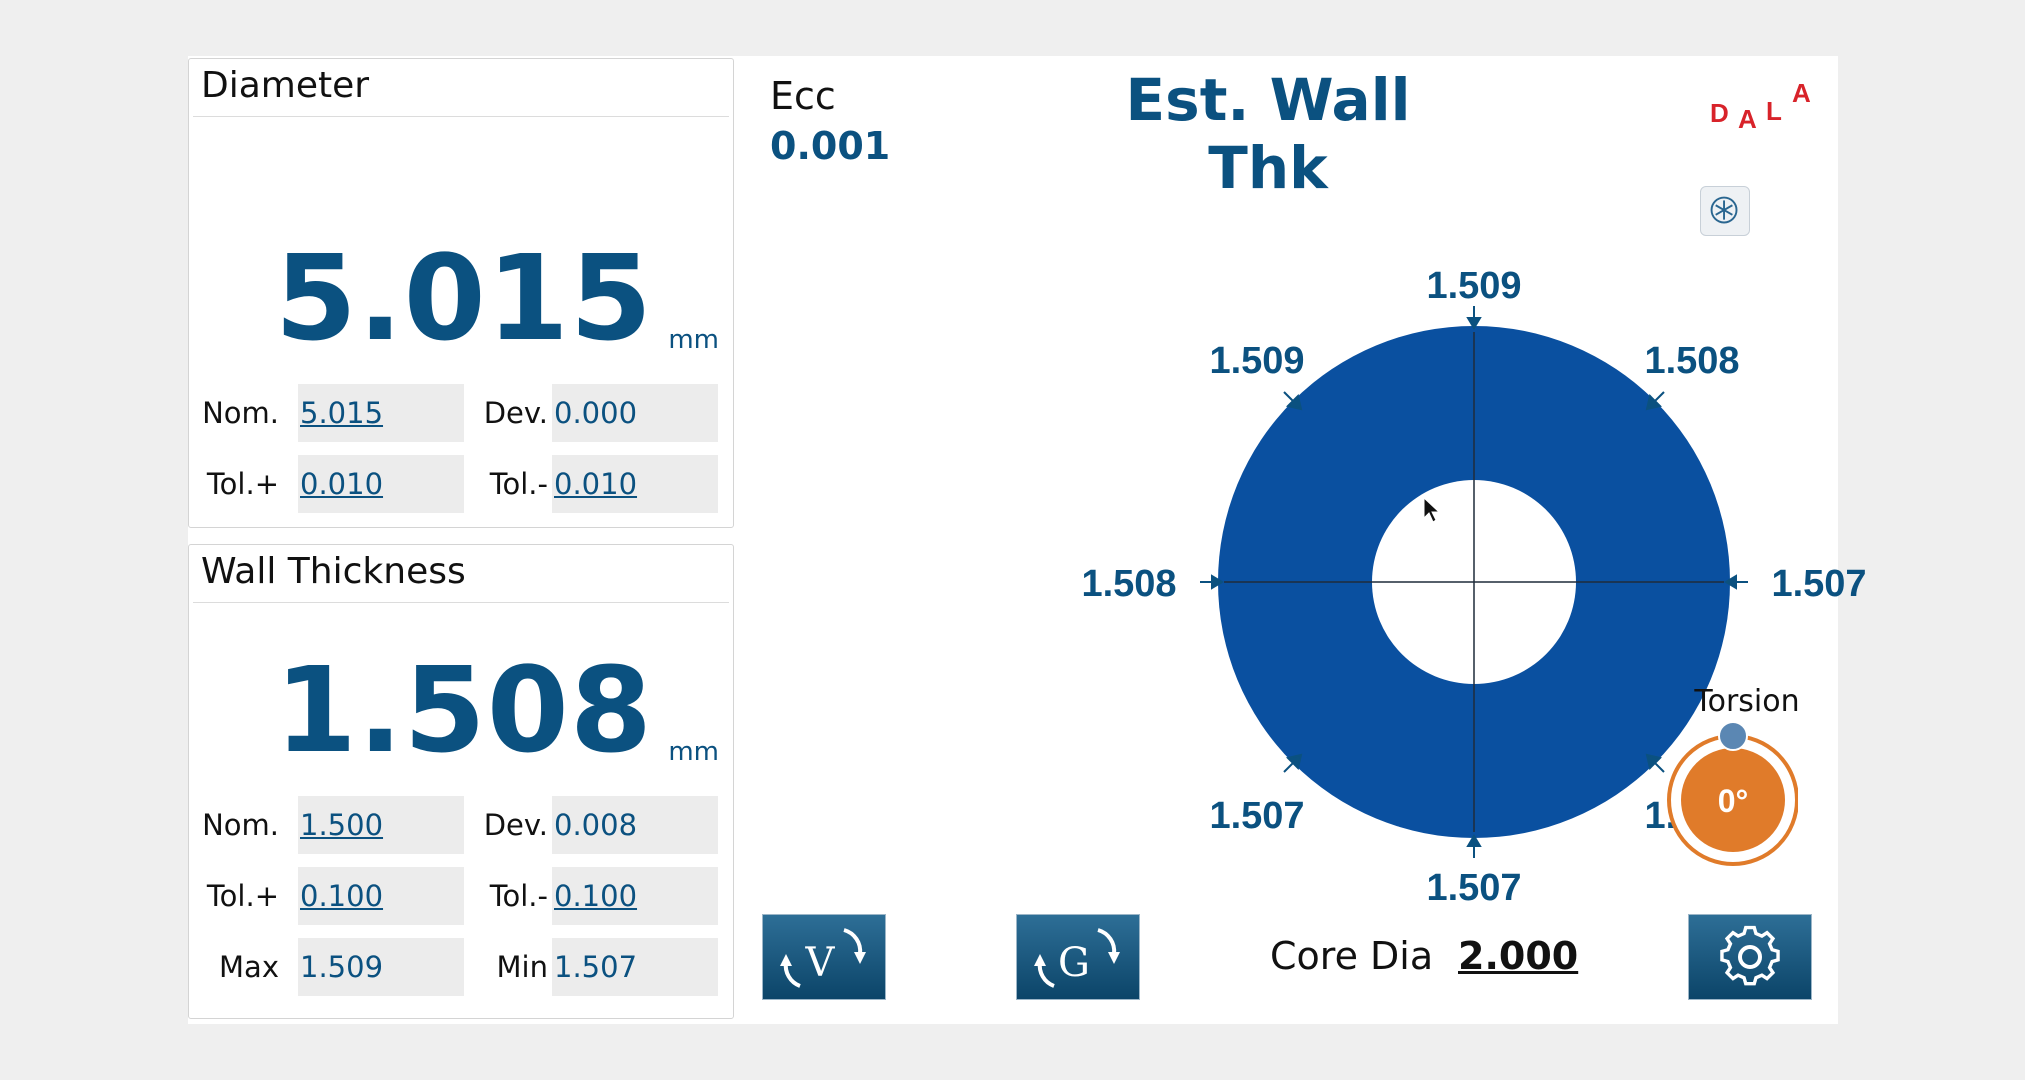 This screenshot has width=2025, height=1080. Describe the element at coordinates (693, 752) in the screenshot. I see `wall-thickness-unit: mm` at that location.